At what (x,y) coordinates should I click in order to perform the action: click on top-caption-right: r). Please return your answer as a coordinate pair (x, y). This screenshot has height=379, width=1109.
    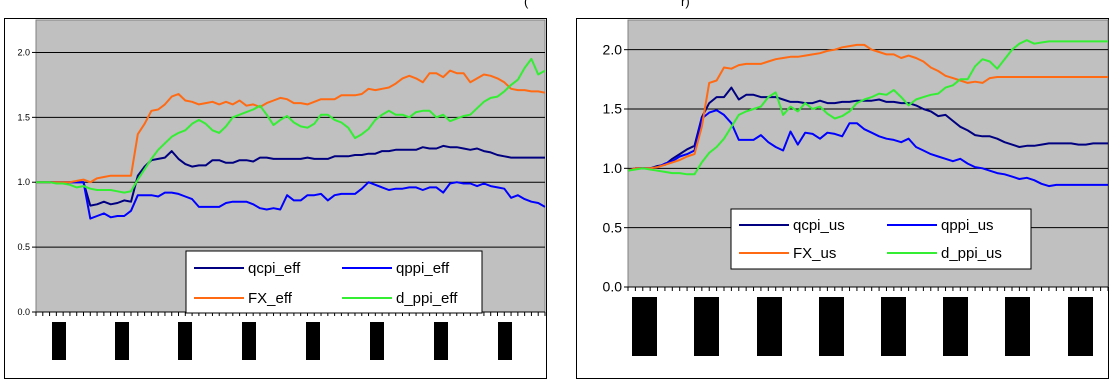
    Looking at the image, I should click on (685, 4).